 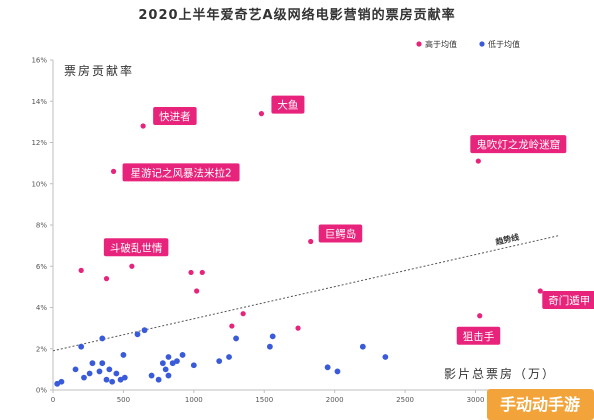 What do you see at coordinates (405, 400) in the screenshot?
I see `x-tick-label: 2500` at bounding box center [405, 400].